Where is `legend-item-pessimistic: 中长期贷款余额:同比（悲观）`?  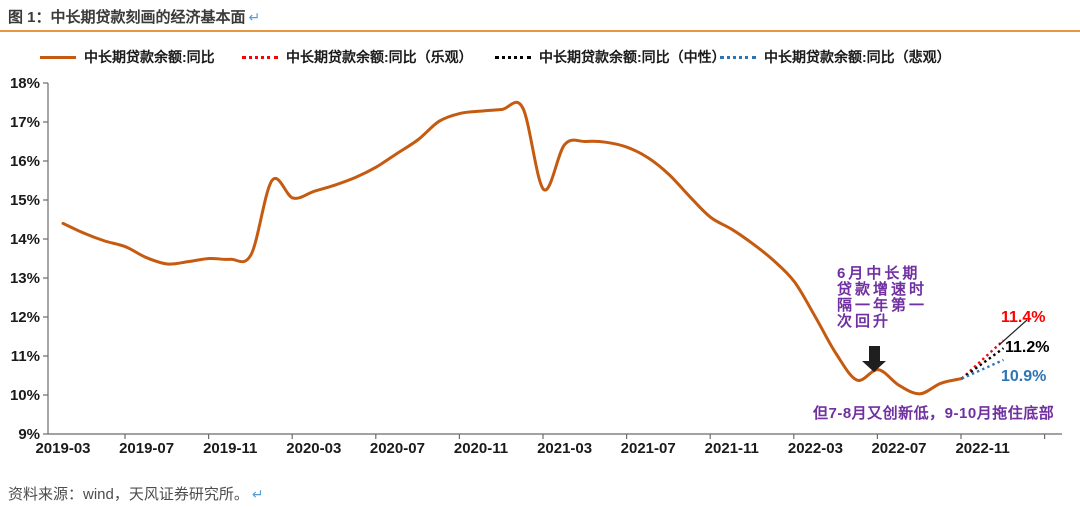 legend-item-pessimistic: 中长期贷款余额:同比（悲观） is located at coordinates (835, 57).